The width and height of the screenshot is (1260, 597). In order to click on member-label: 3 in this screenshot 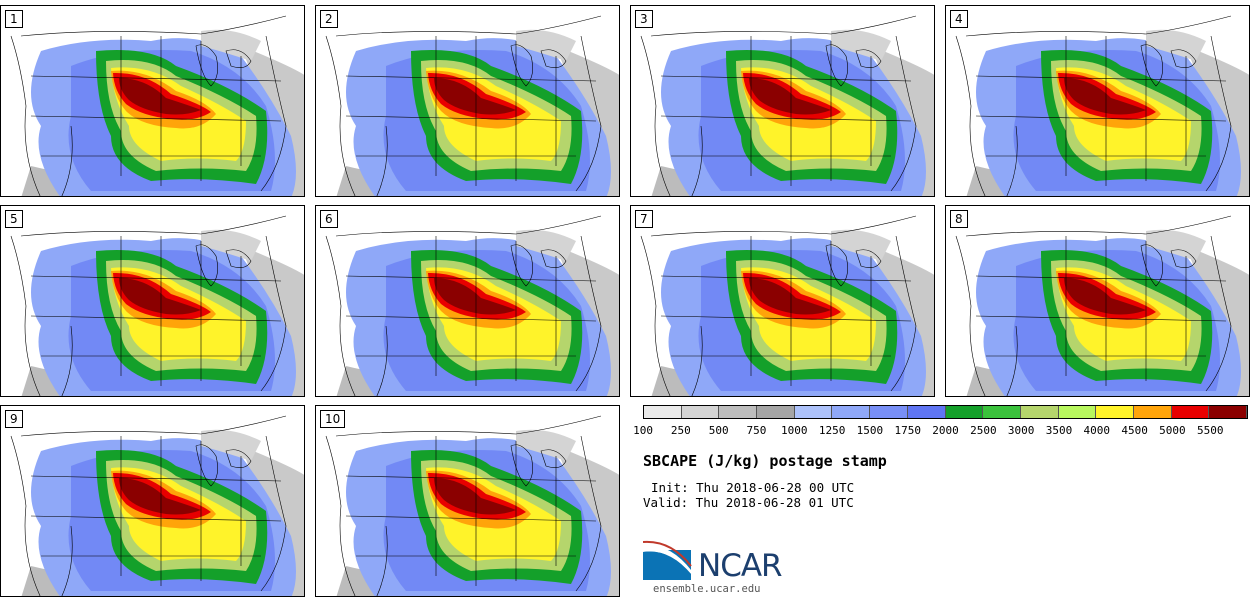, I will do `click(644, 19)`.